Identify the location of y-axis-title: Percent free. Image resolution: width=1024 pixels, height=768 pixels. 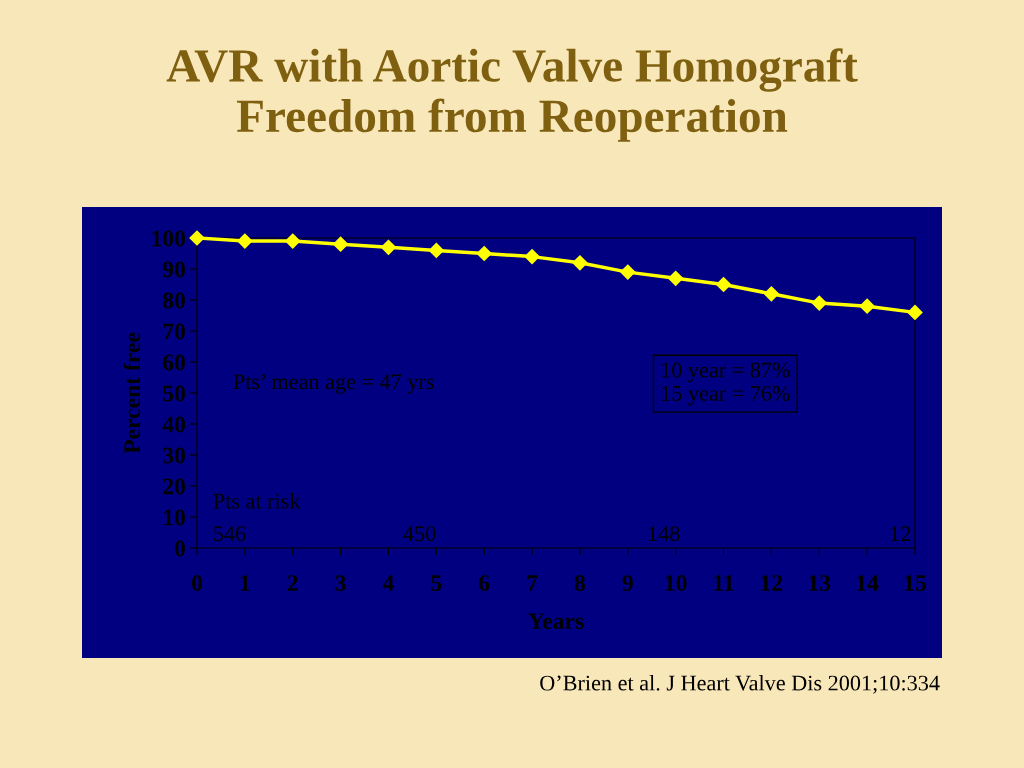
(132, 393).